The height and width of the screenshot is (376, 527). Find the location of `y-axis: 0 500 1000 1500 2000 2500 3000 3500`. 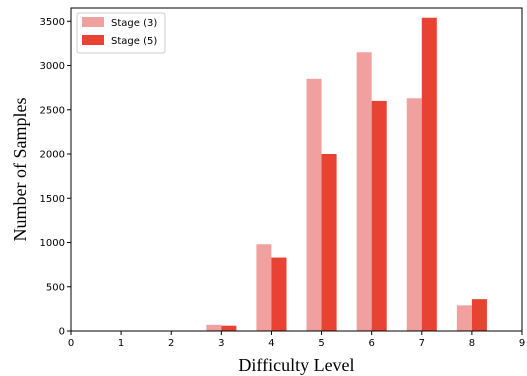

y-axis: 0 500 1000 1500 2000 2500 3000 3500 is located at coordinates (55, 177).